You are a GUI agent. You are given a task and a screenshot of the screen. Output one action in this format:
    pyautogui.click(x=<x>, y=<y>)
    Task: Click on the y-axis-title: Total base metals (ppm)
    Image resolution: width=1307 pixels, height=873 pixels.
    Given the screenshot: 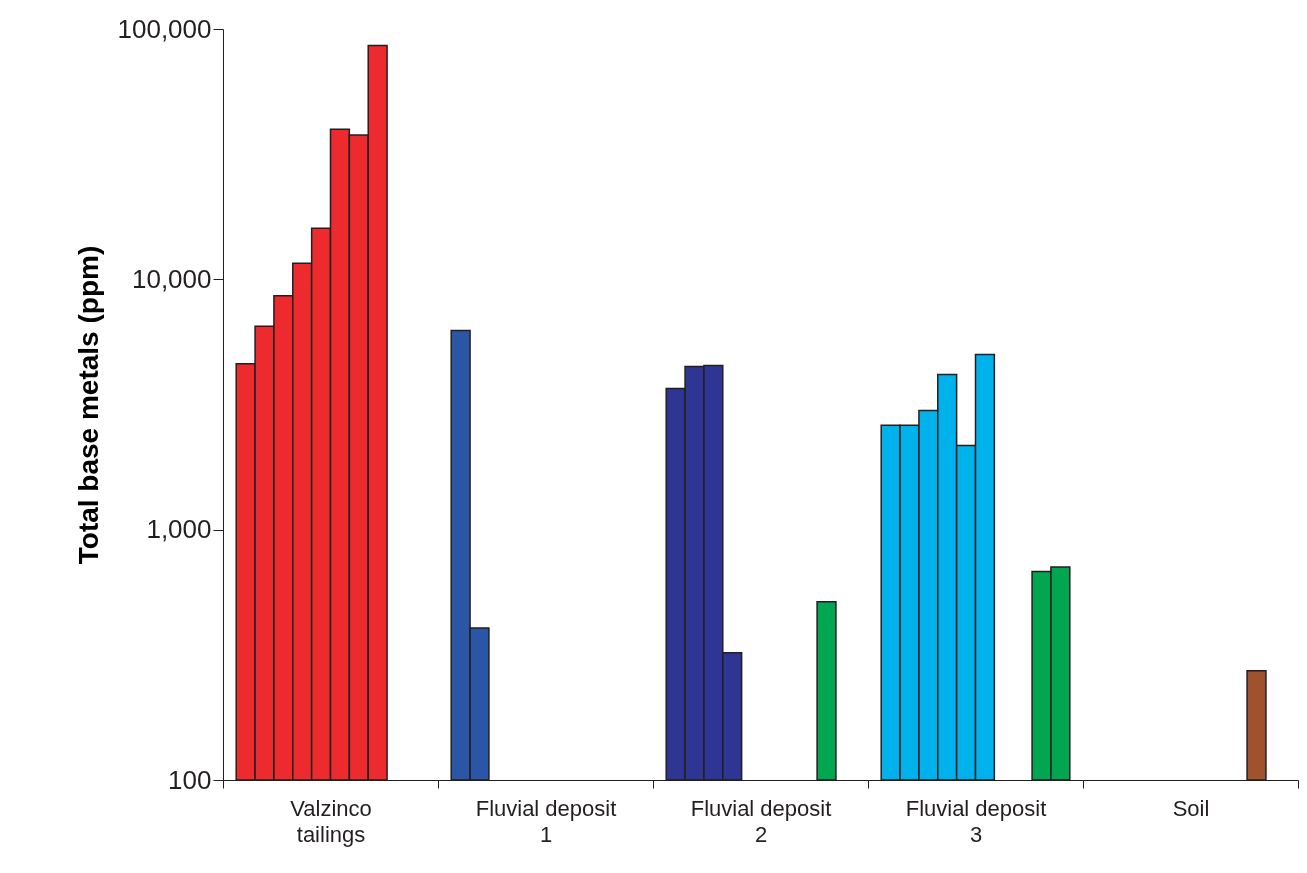 What is the action you would take?
    pyautogui.click(x=88, y=405)
    